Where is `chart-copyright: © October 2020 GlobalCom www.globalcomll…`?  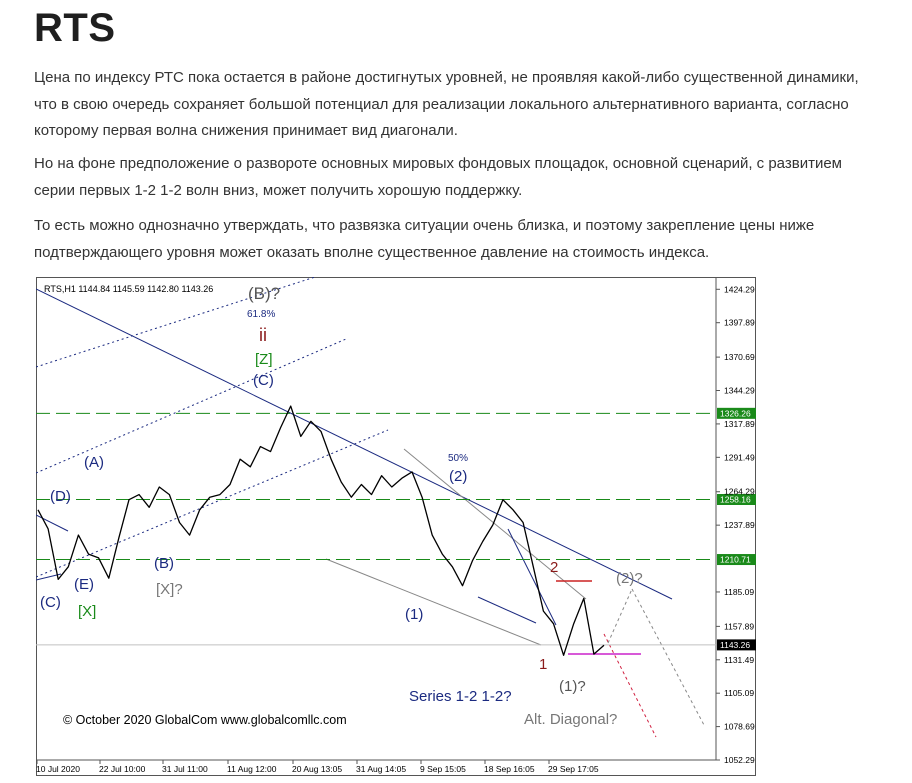 chart-copyright: © October 2020 GlobalCom www.globalcomll… is located at coordinates (205, 720).